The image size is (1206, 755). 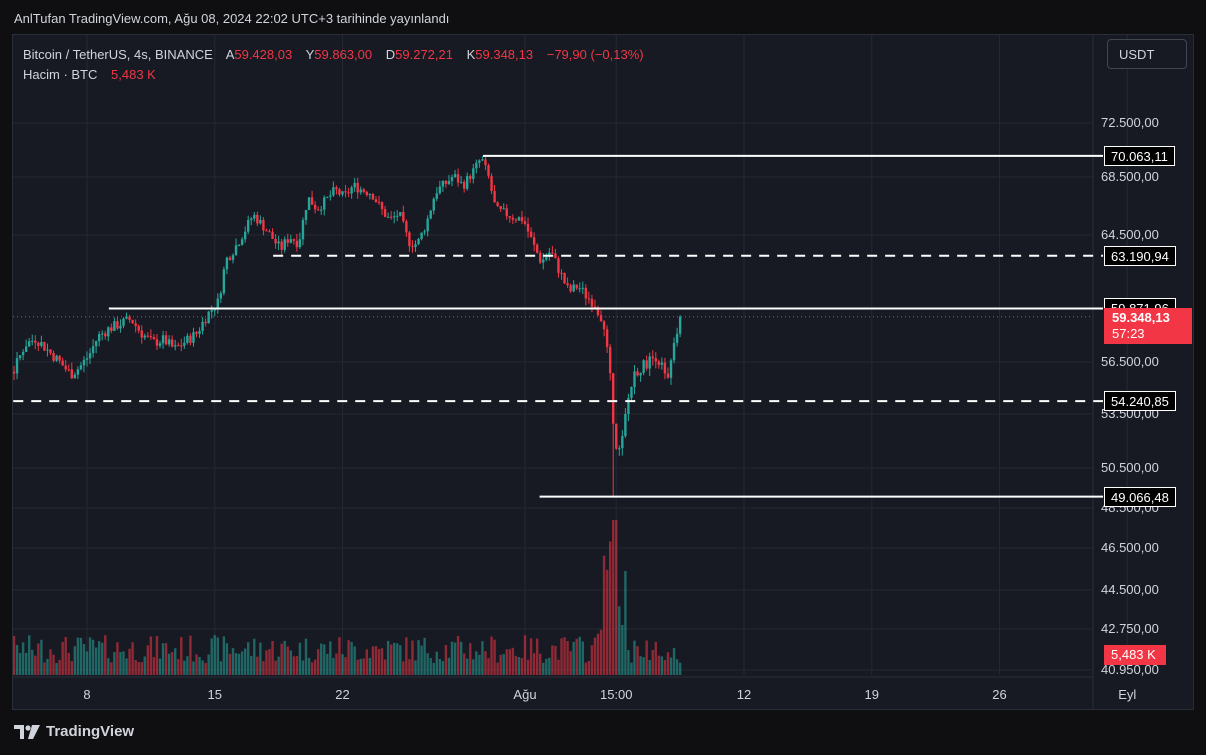 I want to click on x-tick-label: 12, so click(x=744, y=694).